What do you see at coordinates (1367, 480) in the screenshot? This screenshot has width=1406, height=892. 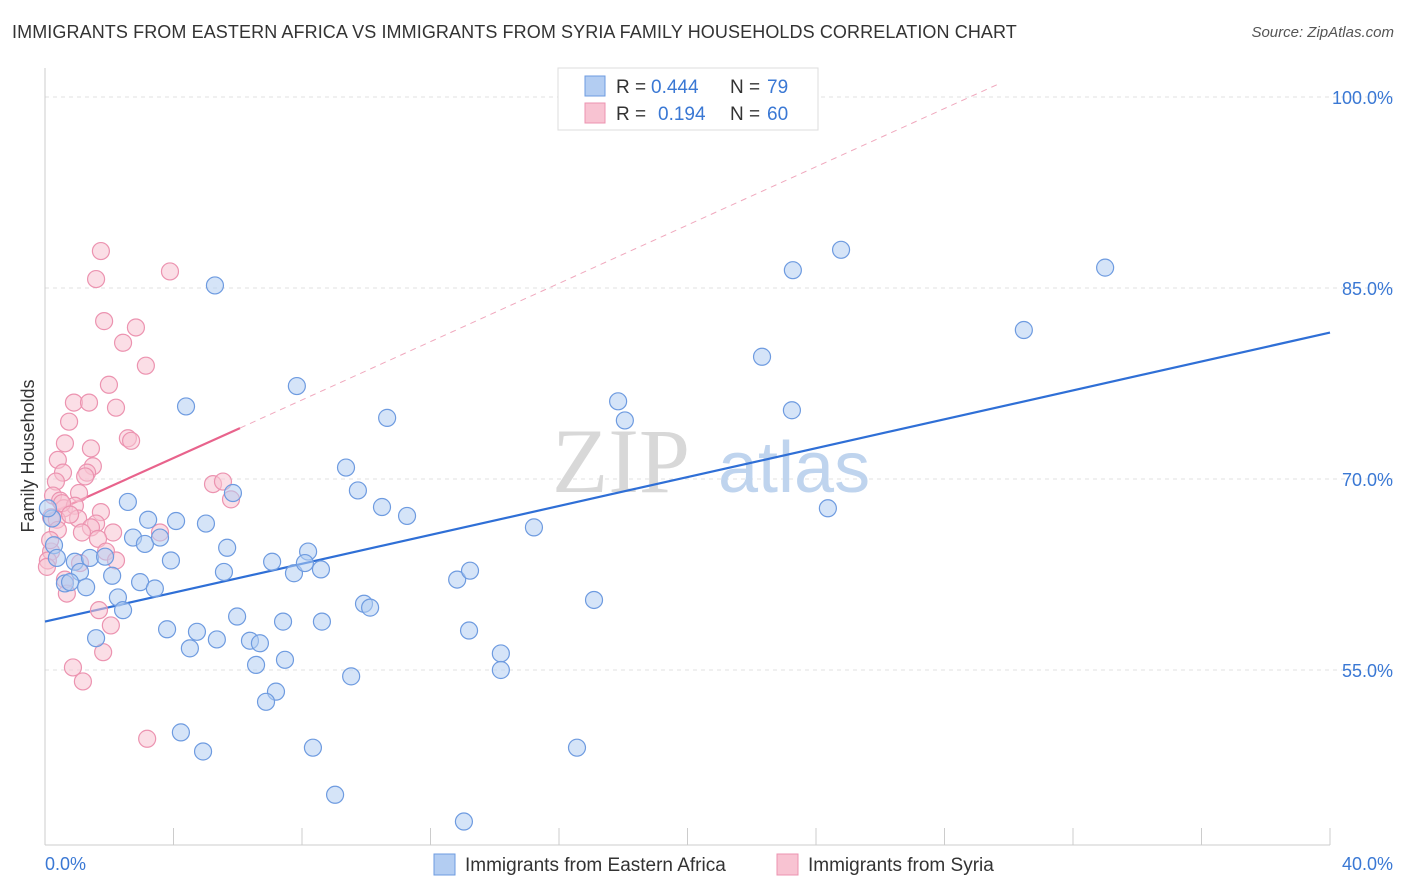 I see `y-tick-label: 70.0%` at bounding box center [1367, 480].